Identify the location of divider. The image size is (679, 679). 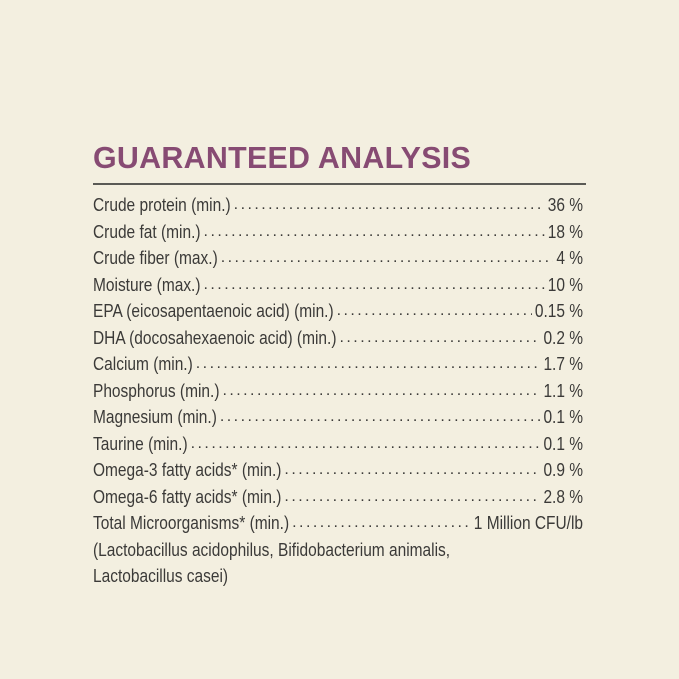
(339, 184).